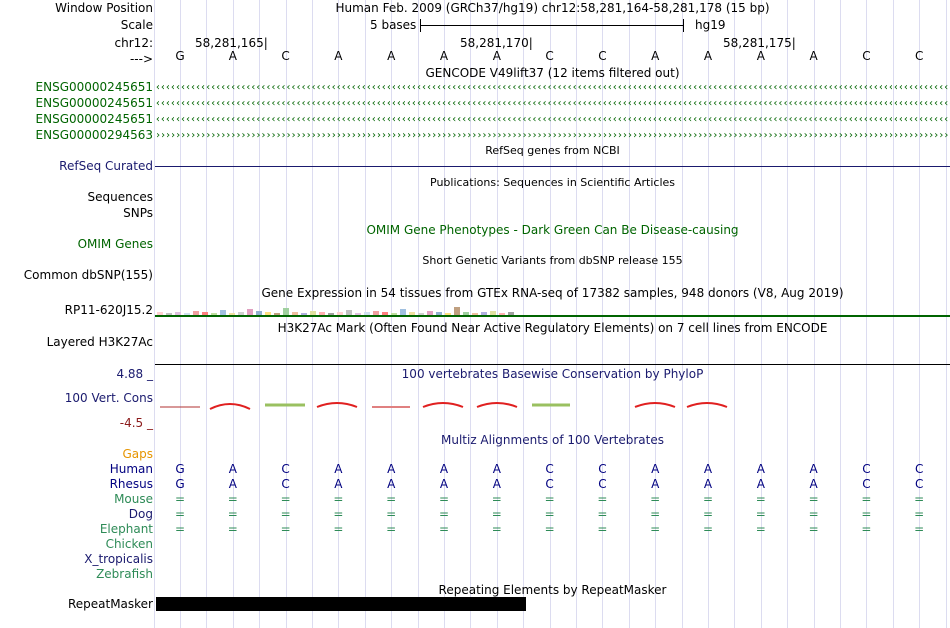 Image resolution: width=950 pixels, height=628 pixels. What do you see at coordinates (444, 56) in the screenshot?
I see `base-6: A` at bounding box center [444, 56].